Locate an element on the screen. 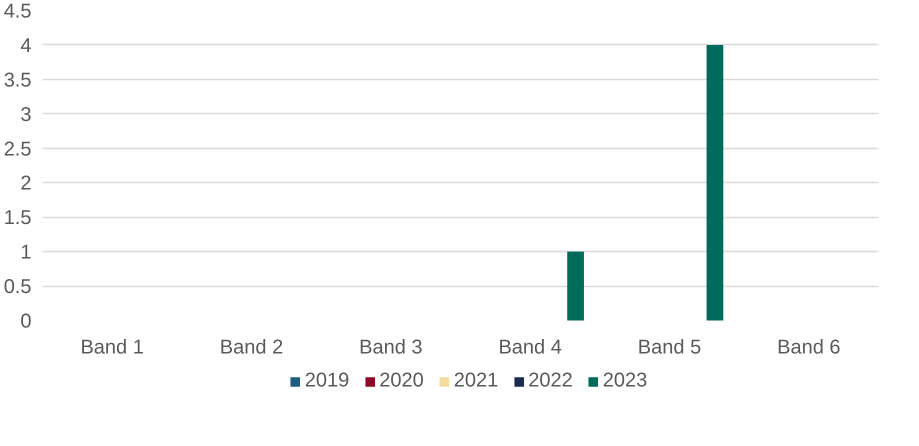 The image size is (919, 446). x-tick-label: Band 4 is located at coordinates (530, 347).